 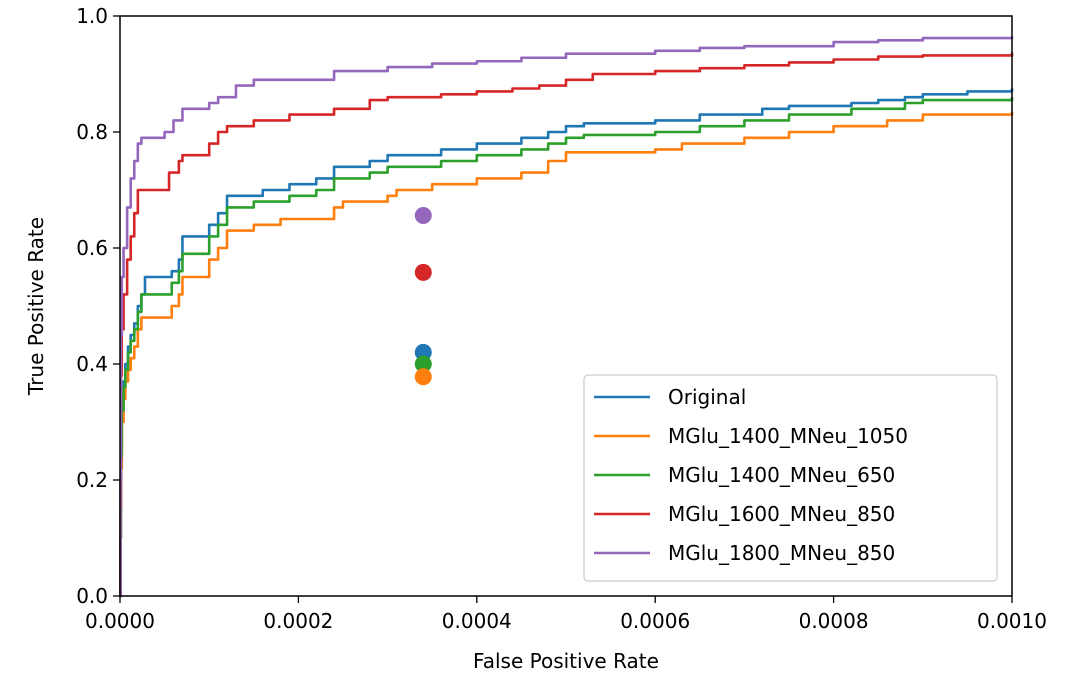 I want to click on legend-label: MGlu_1800_MNeu_850, so click(x=781, y=553).